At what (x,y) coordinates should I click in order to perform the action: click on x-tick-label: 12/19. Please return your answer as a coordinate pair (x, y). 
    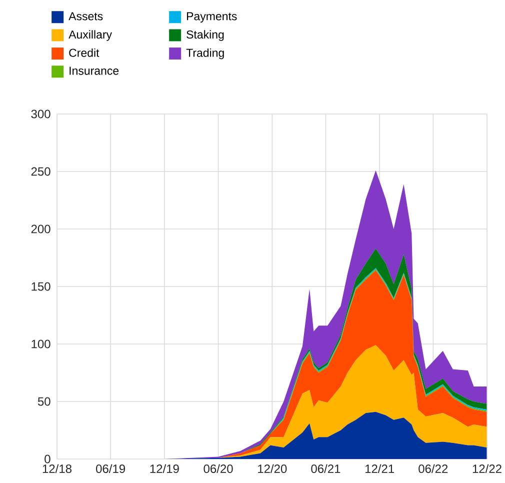
    Looking at the image, I should click on (164, 469).